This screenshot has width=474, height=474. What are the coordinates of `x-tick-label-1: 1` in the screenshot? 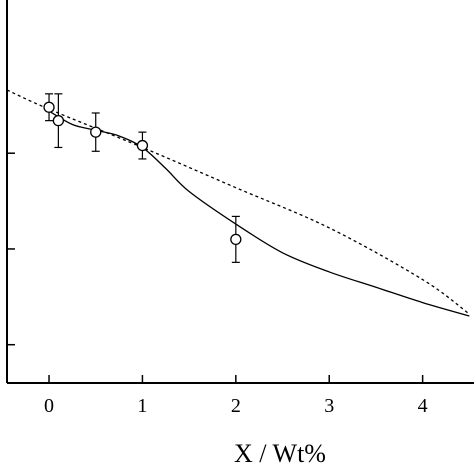 It's located at (142, 406).